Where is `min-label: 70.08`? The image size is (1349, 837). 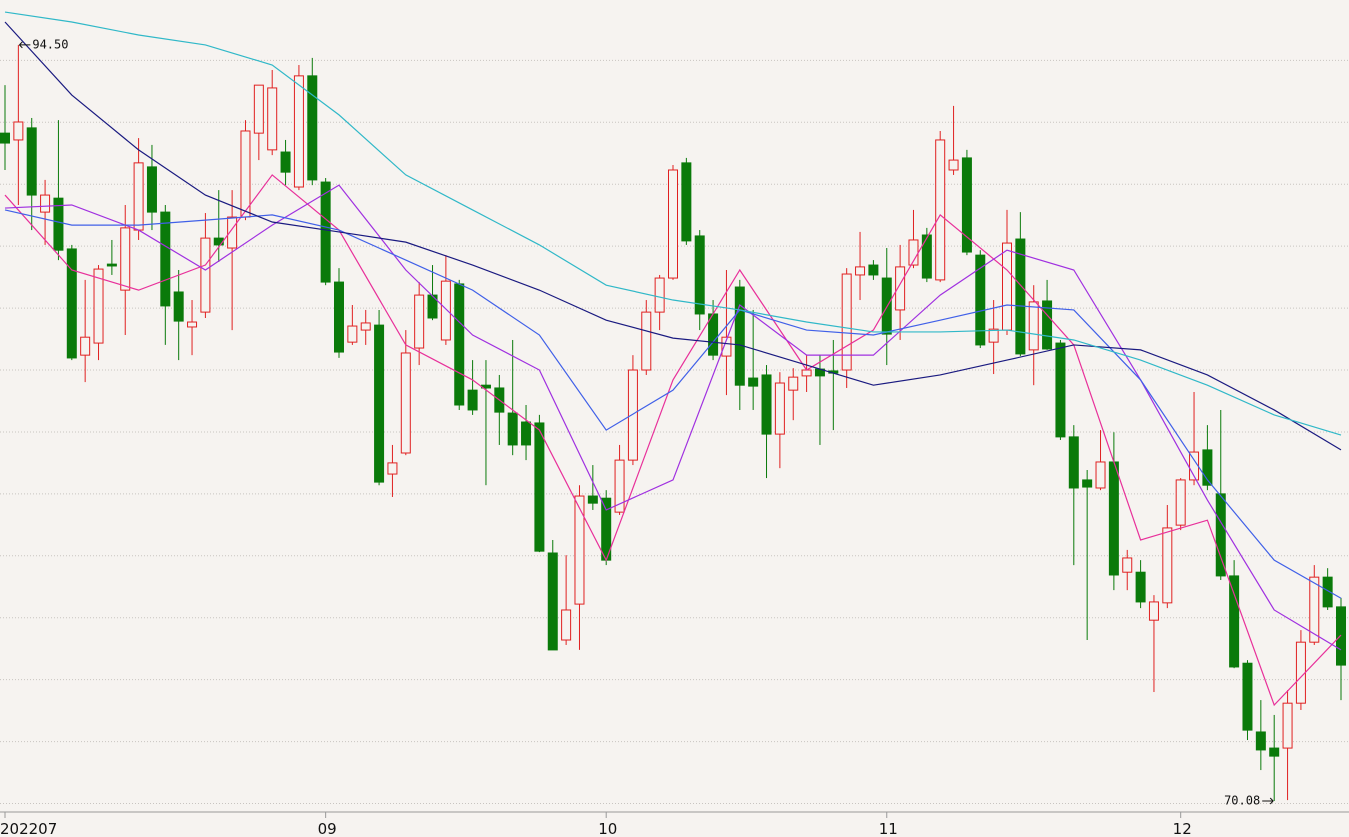 min-label: 70.08 is located at coordinates (1242, 801).